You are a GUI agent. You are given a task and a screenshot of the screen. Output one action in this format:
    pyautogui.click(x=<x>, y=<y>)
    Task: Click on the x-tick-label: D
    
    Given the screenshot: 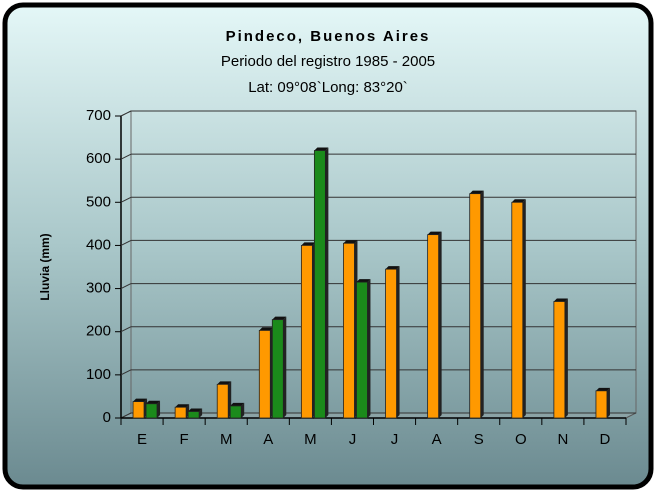 What is the action you would take?
    pyautogui.click(x=605, y=439)
    